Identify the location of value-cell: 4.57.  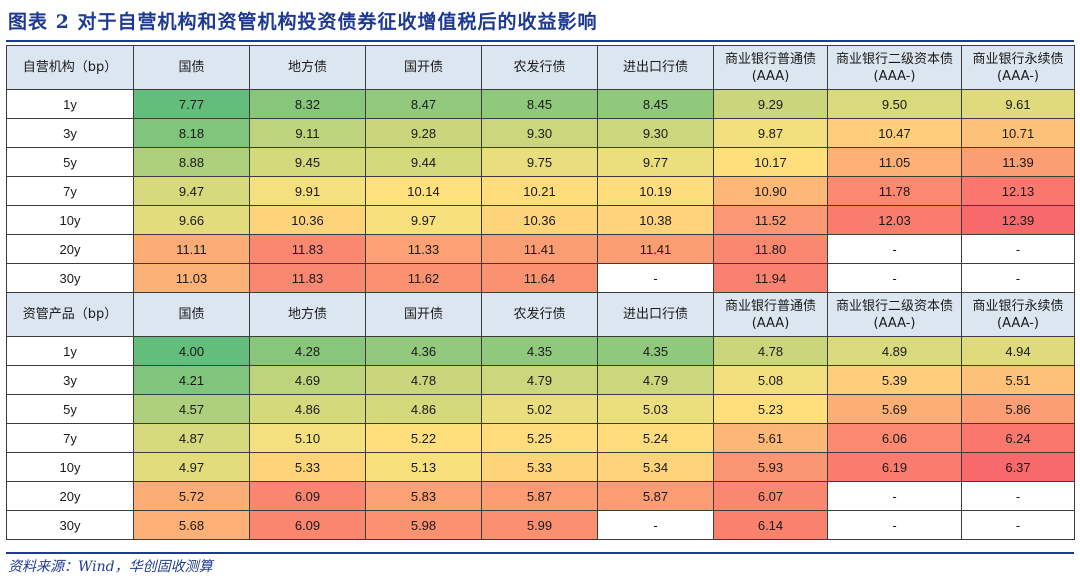
(191, 409).